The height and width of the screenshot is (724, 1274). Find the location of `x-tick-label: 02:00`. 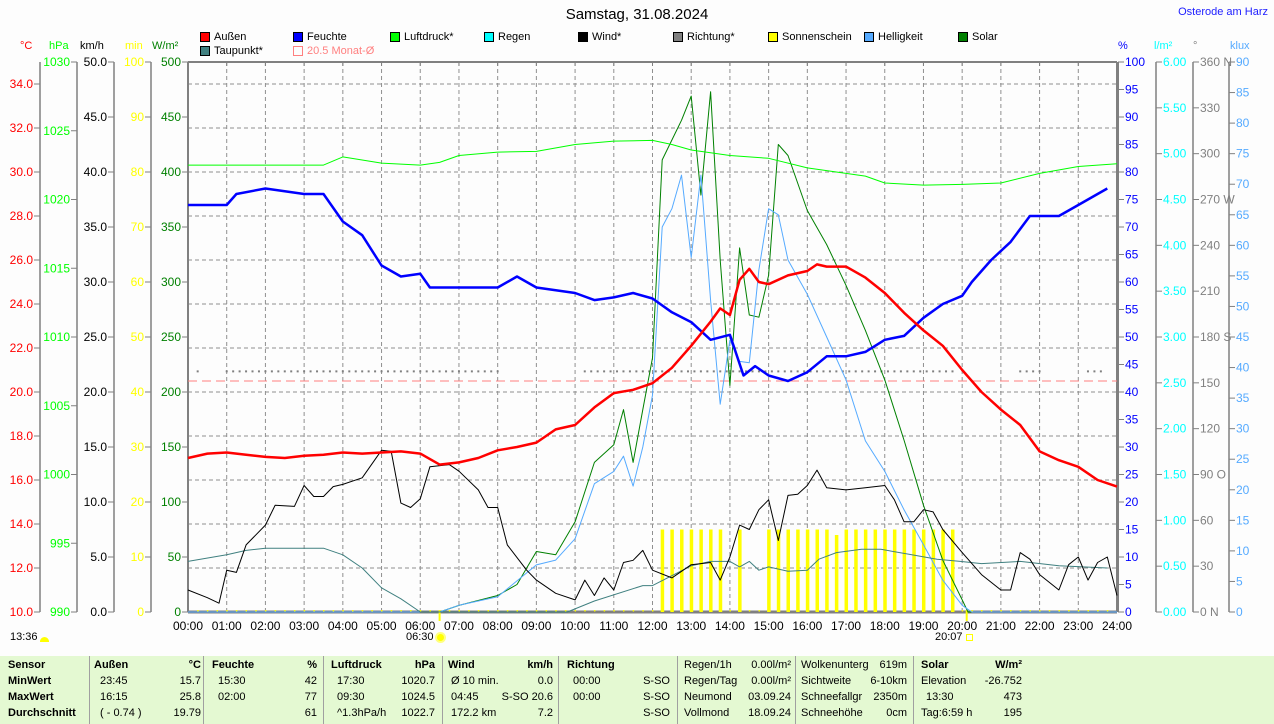

x-tick-label: 02:00 is located at coordinates (265, 626).